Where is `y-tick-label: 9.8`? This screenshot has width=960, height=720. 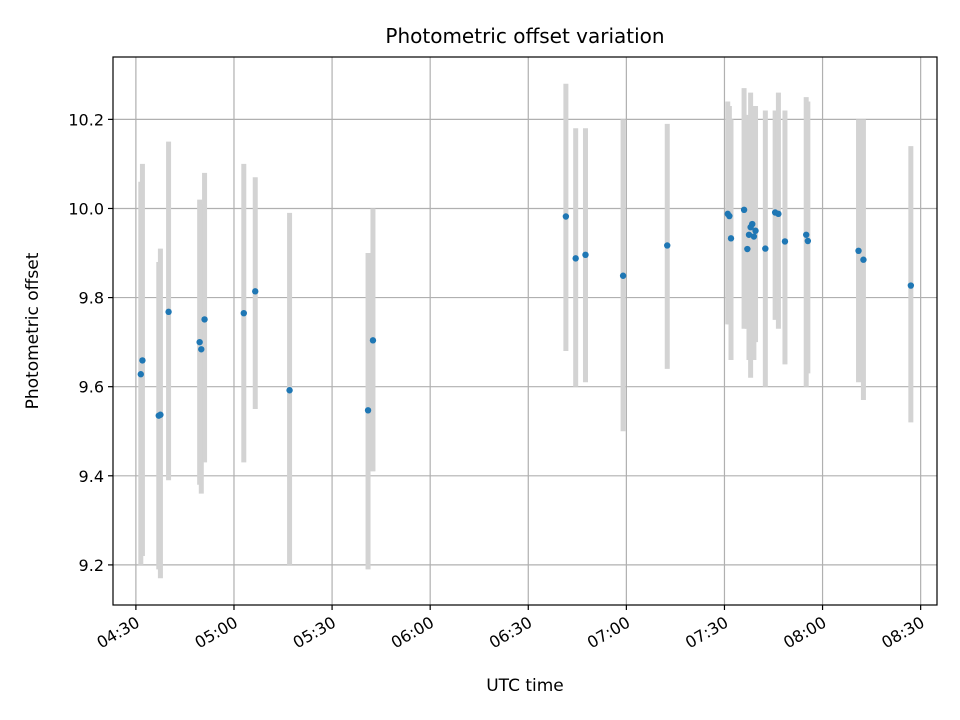
y-tick-label: 9.8 is located at coordinates (91, 298).